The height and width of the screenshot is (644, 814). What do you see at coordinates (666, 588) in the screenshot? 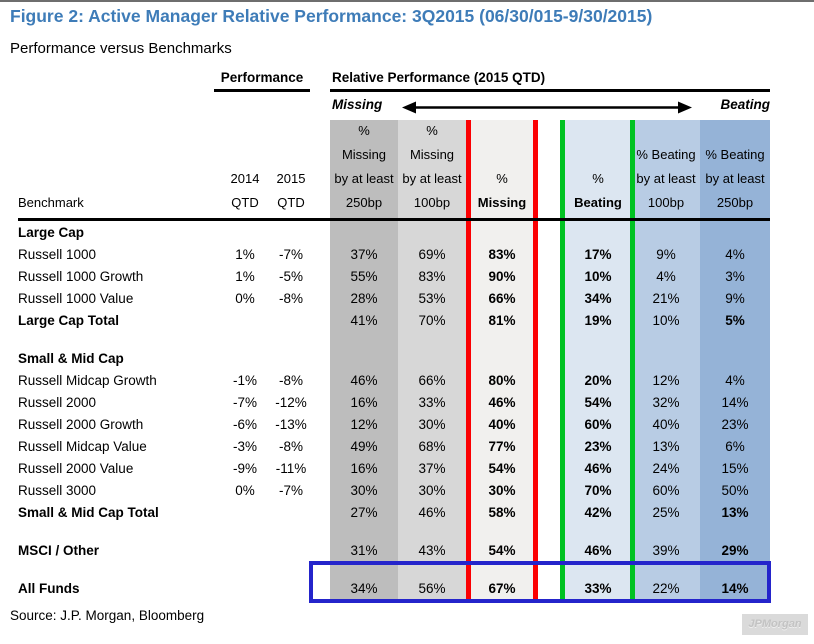
I see `value-cell: 22%` at bounding box center [666, 588].